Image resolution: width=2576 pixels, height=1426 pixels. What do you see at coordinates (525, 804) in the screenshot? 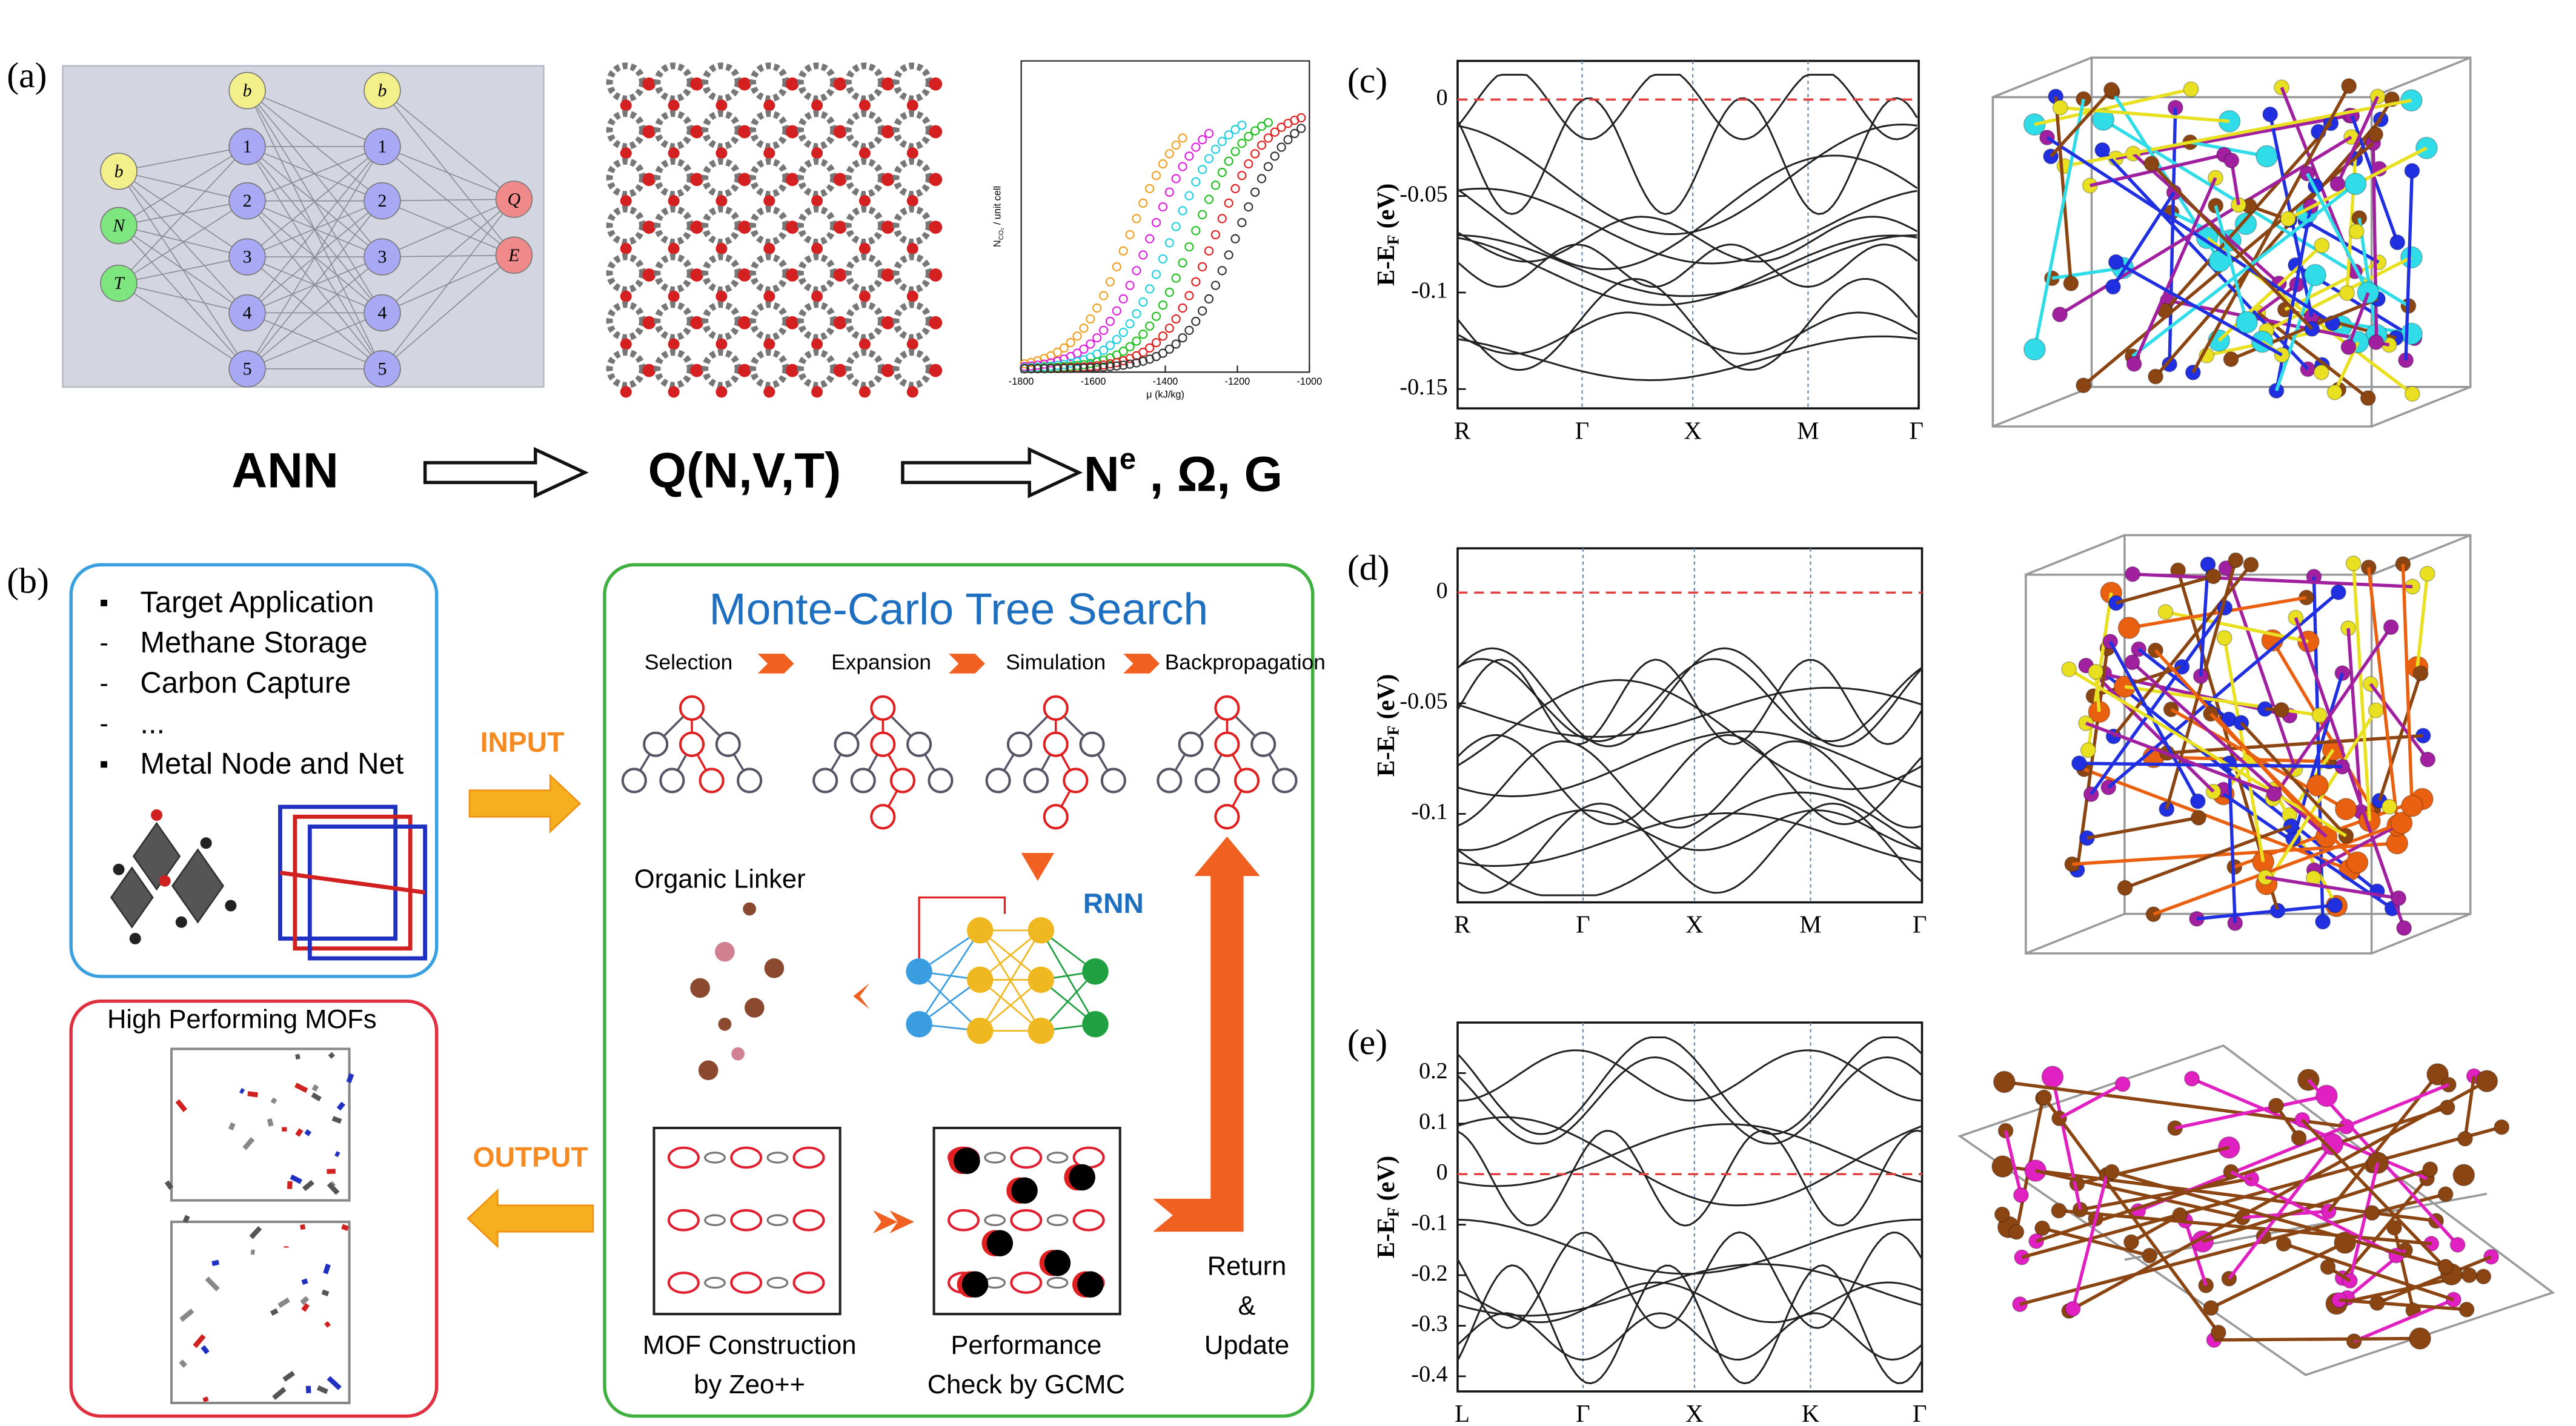
I see `input-arrow` at bounding box center [525, 804].